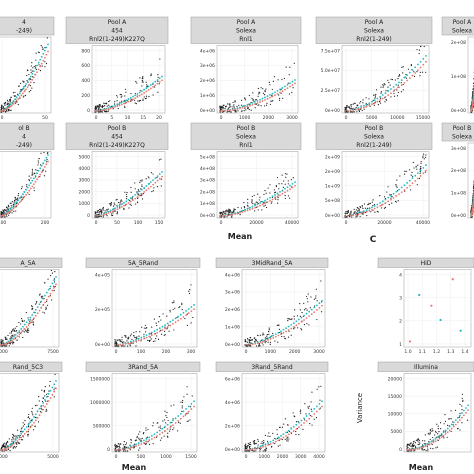 The image size is (474, 474). I want to click on facet-panel: Rand_5C320005000, so click(31, 410).